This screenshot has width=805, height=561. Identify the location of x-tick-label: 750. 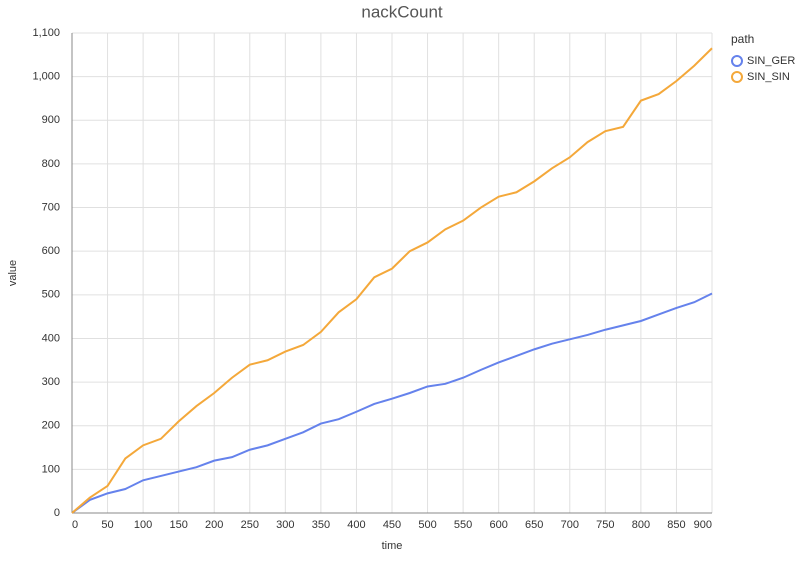
(605, 525).